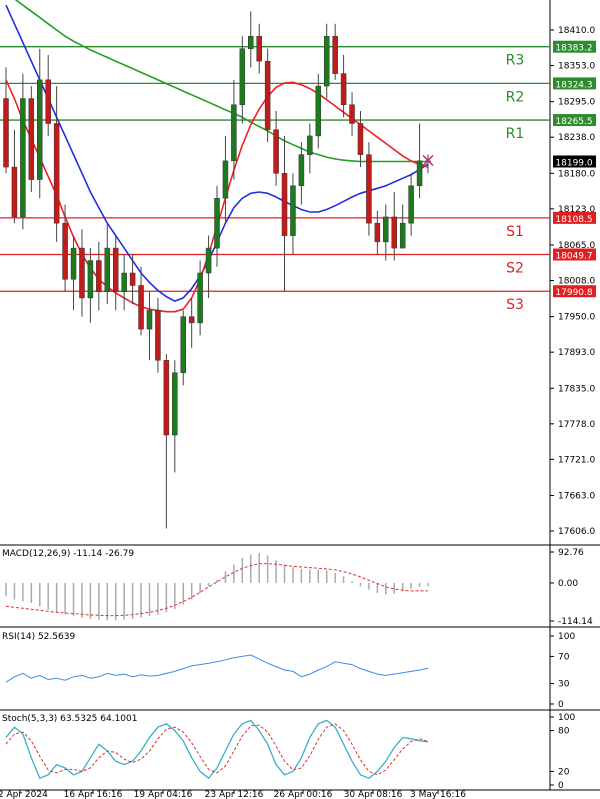 Image resolution: width=600 pixels, height=799 pixels. What do you see at coordinates (515, 61) in the screenshot?
I see `level-name-r3: R3` at bounding box center [515, 61].